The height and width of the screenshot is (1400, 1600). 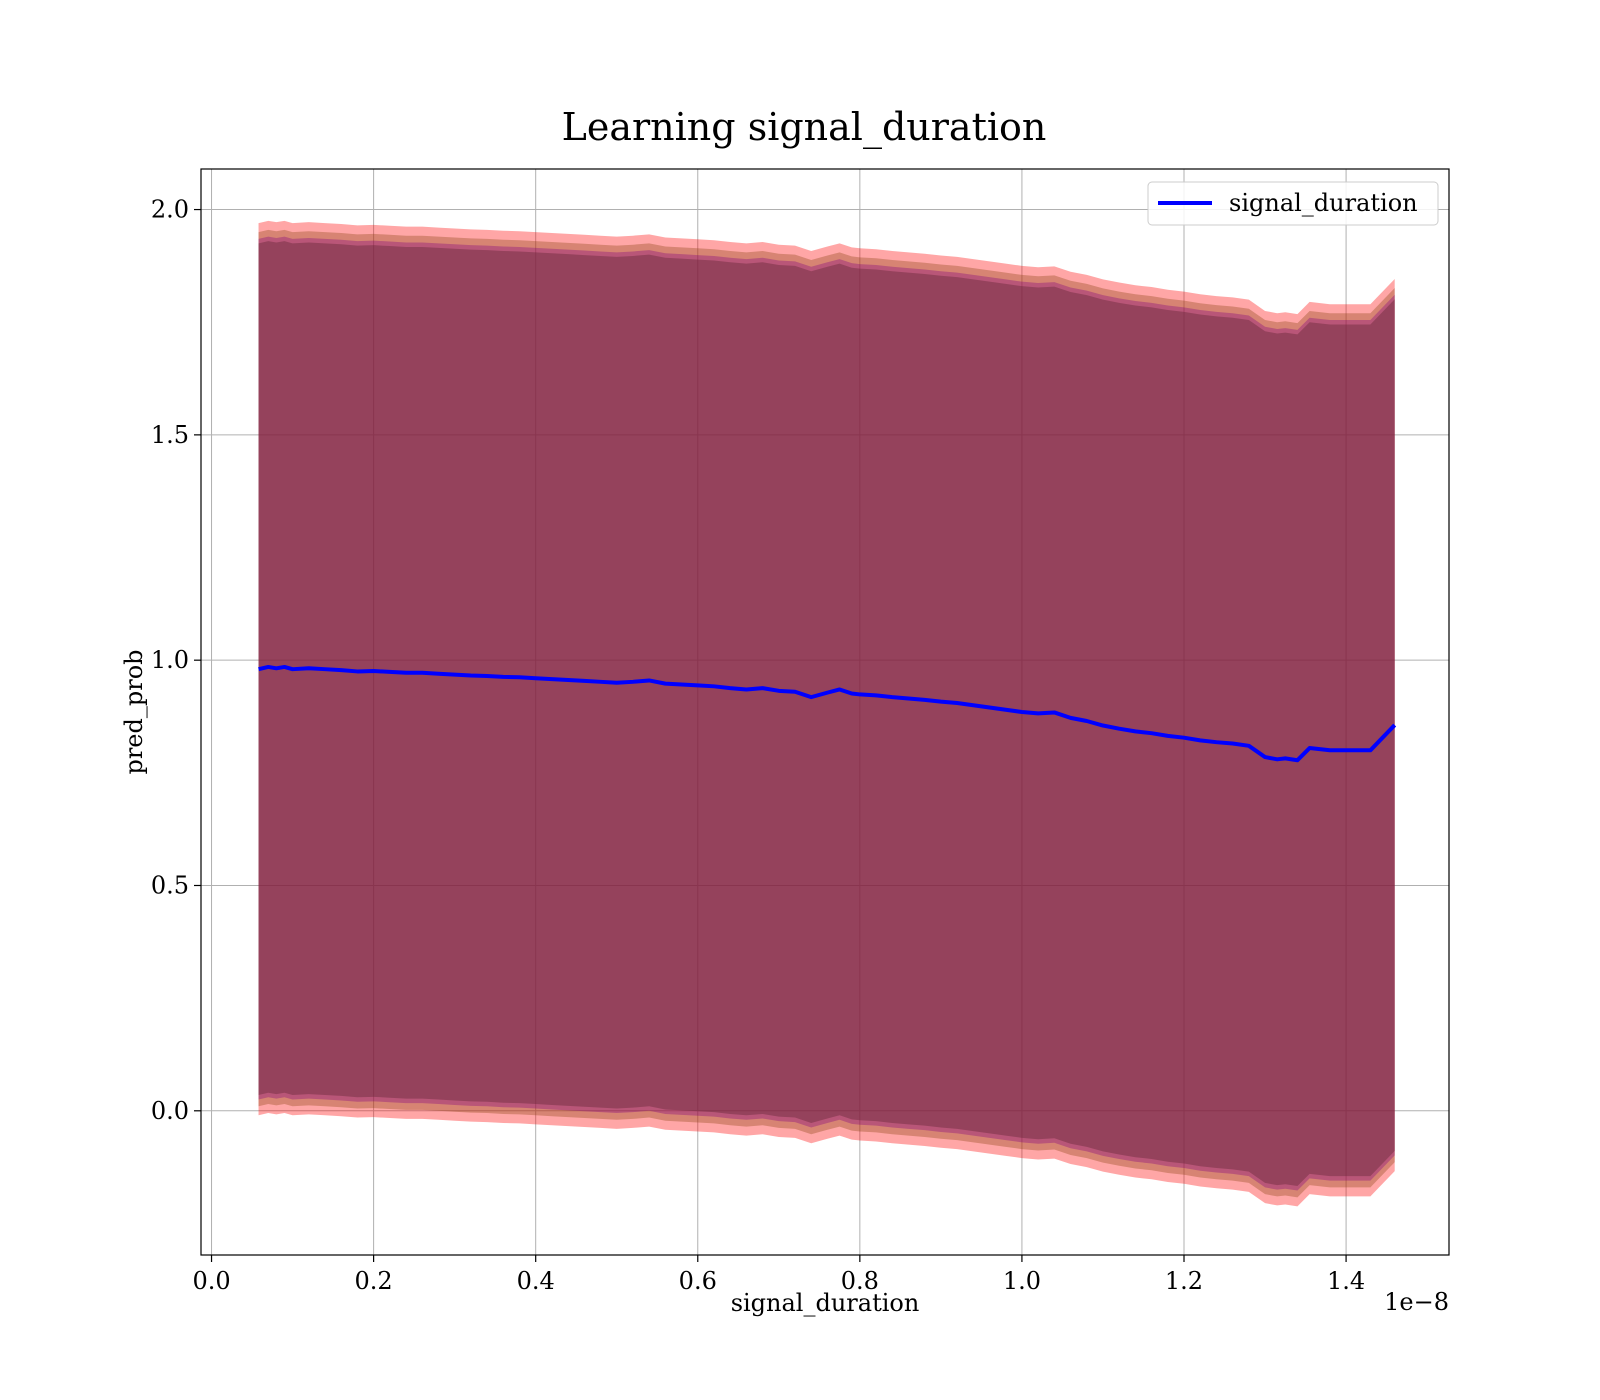 What do you see at coordinates (211, 1281) in the screenshot?
I see `x-tick-label: 0.0` at bounding box center [211, 1281].